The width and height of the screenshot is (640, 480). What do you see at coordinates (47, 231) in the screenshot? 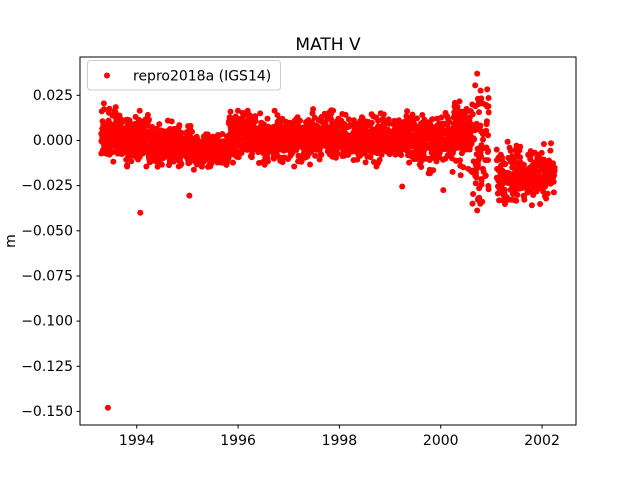
I see `y-tick-label: −0.050` at bounding box center [47, 231].